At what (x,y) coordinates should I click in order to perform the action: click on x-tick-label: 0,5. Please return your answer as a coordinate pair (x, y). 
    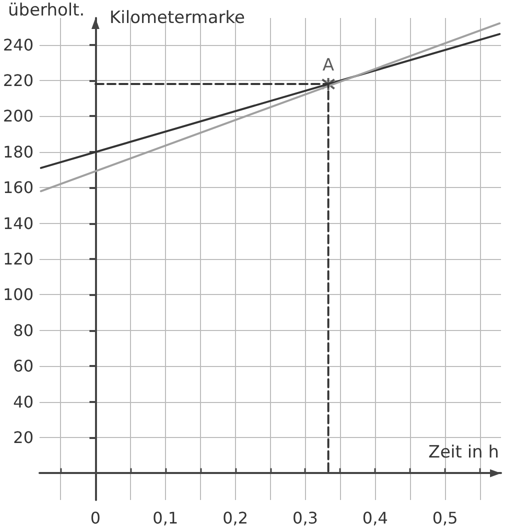
    Looking at the image, I should click on (445, 517).